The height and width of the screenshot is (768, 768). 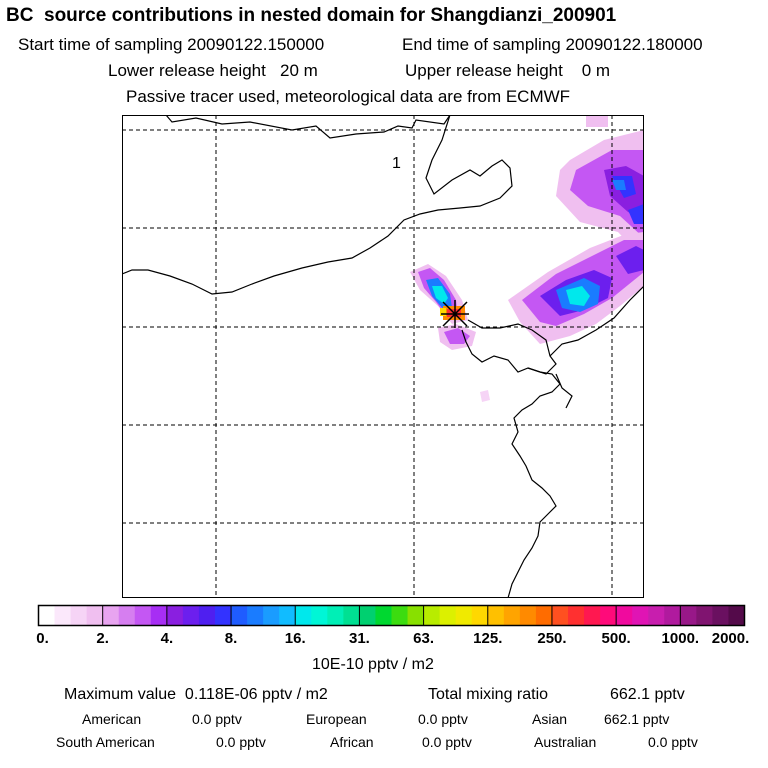 I want to click on legend-tick-label: 31., so click(x=359, y=638).